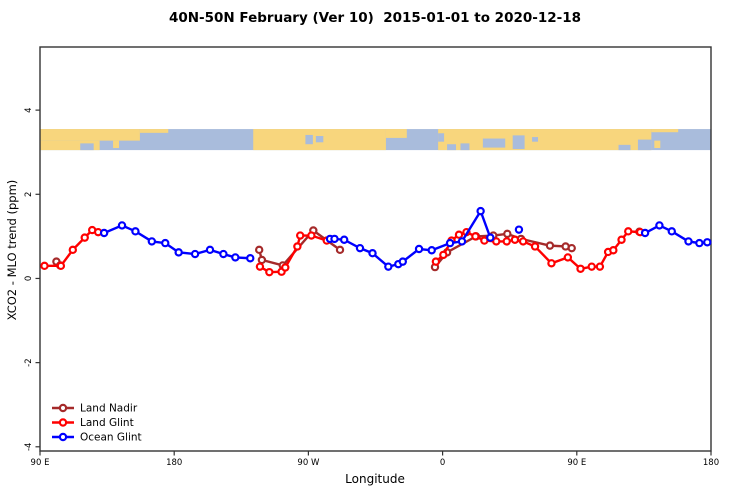 This screenshot has height=500, width=750. I want to click on x-tick-label: 90 W, so click(308, 463).